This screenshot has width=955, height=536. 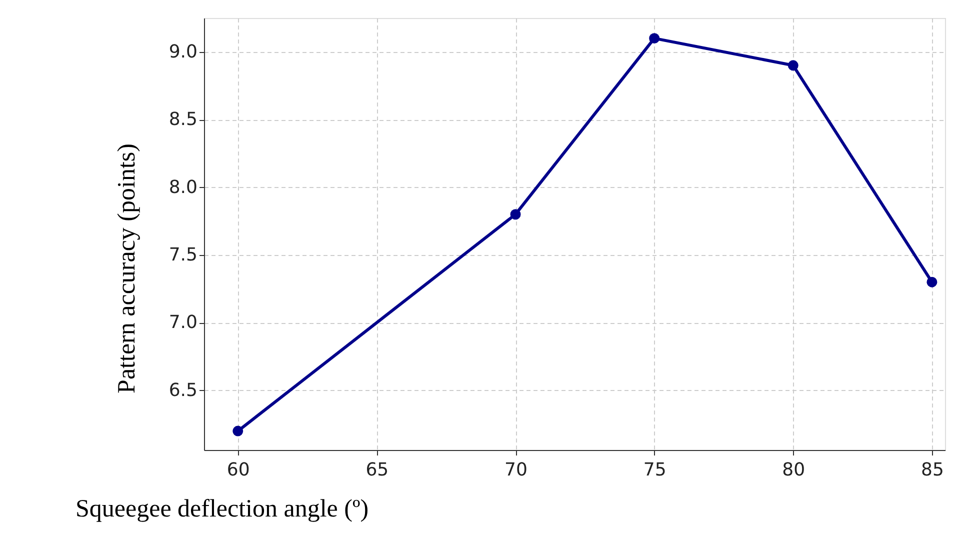 I want to click on y-tick-label: 7.5, so click(x=183, y=255).